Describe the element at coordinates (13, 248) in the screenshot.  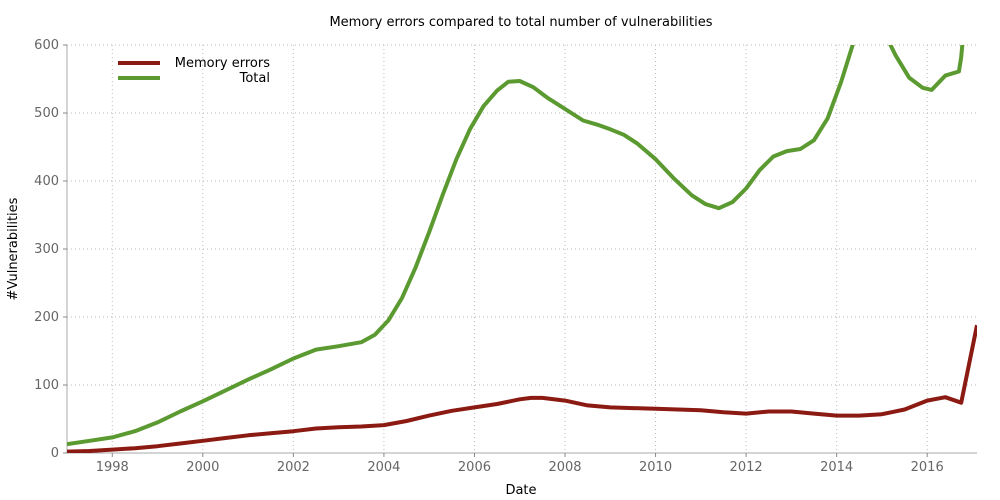
I see `y-axis-label: #Vulnerabilities` at that location.